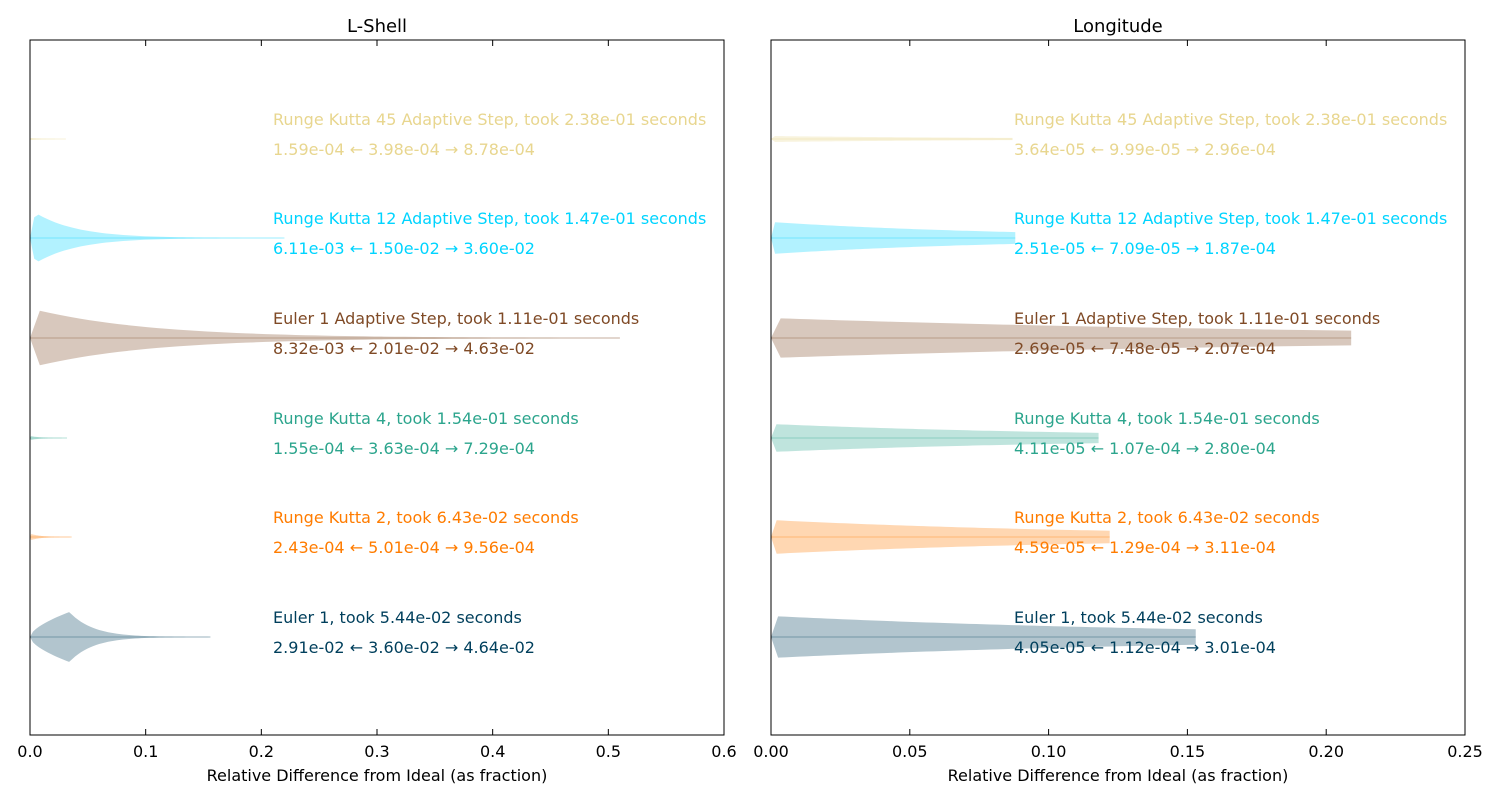 This screenshot has height=804, width=1500. Describe the element at coordinates (1145, 348) in the screenshot. I see `series-stats-label-1-3: 2.69e-05 ← 7.48e-05 → 2.07e-04` at that location.